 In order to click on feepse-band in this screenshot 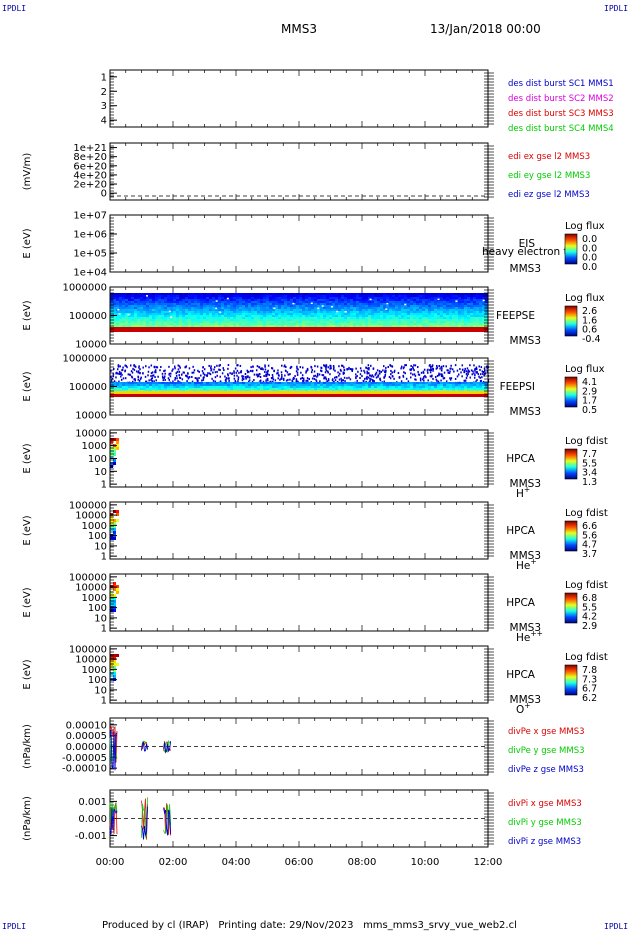, I will do `click(299, 329)`.